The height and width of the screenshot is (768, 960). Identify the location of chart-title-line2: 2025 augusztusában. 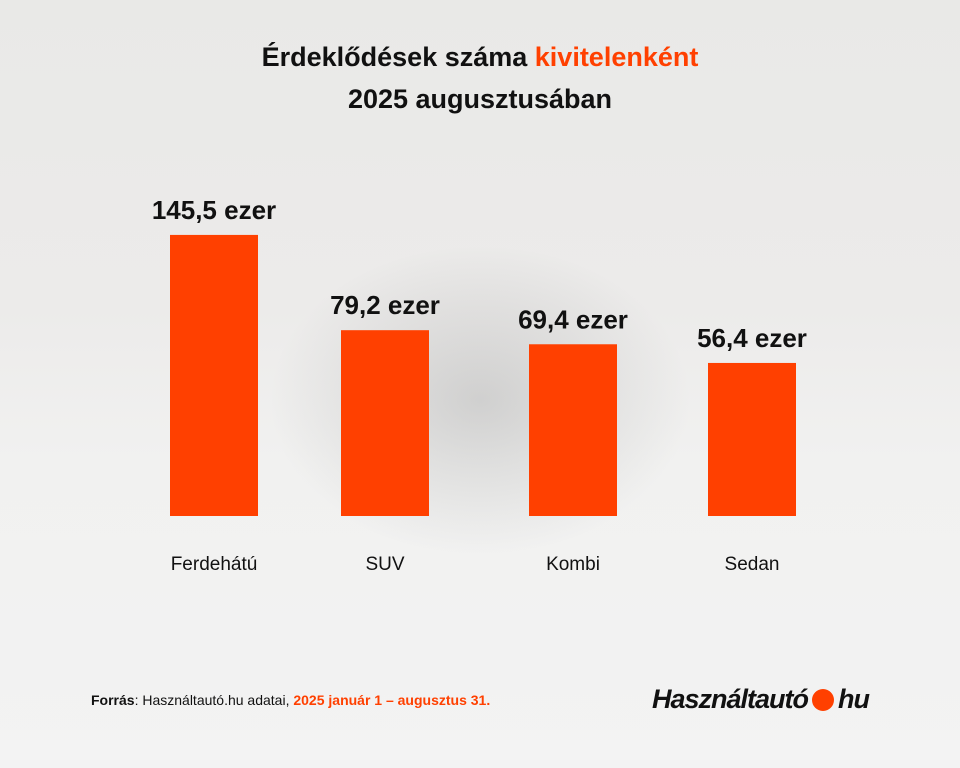
(480, 99).